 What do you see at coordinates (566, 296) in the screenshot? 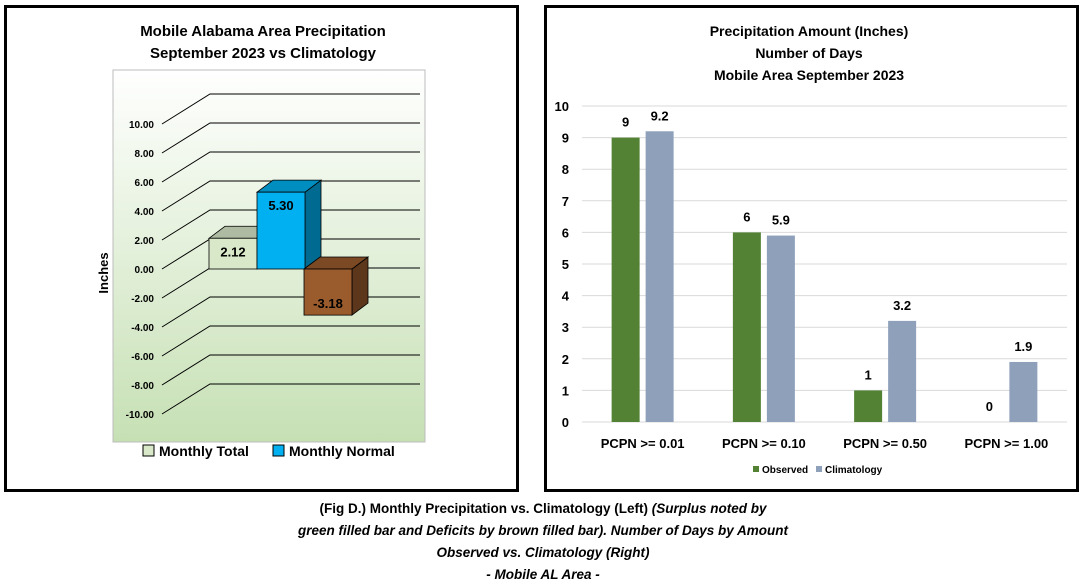
I see `right-y-tick-label: 4` at bounding box center [566, 296].